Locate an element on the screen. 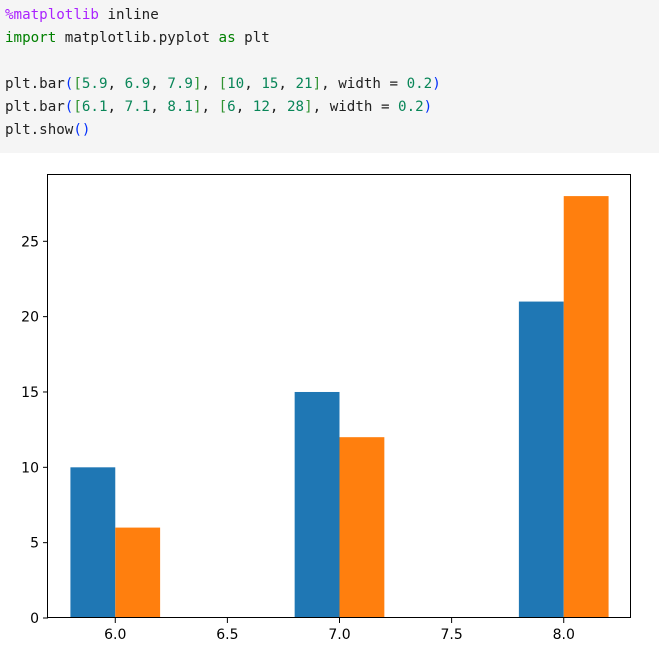  code-token: 21 is located at coordinates (304, 84).